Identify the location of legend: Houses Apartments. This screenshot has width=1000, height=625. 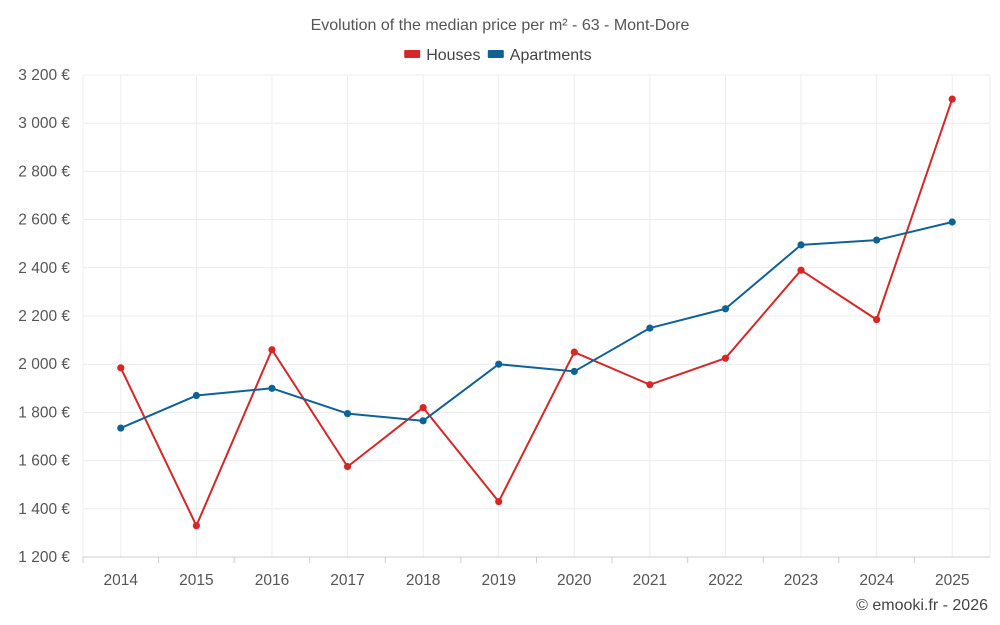
(498, 55).